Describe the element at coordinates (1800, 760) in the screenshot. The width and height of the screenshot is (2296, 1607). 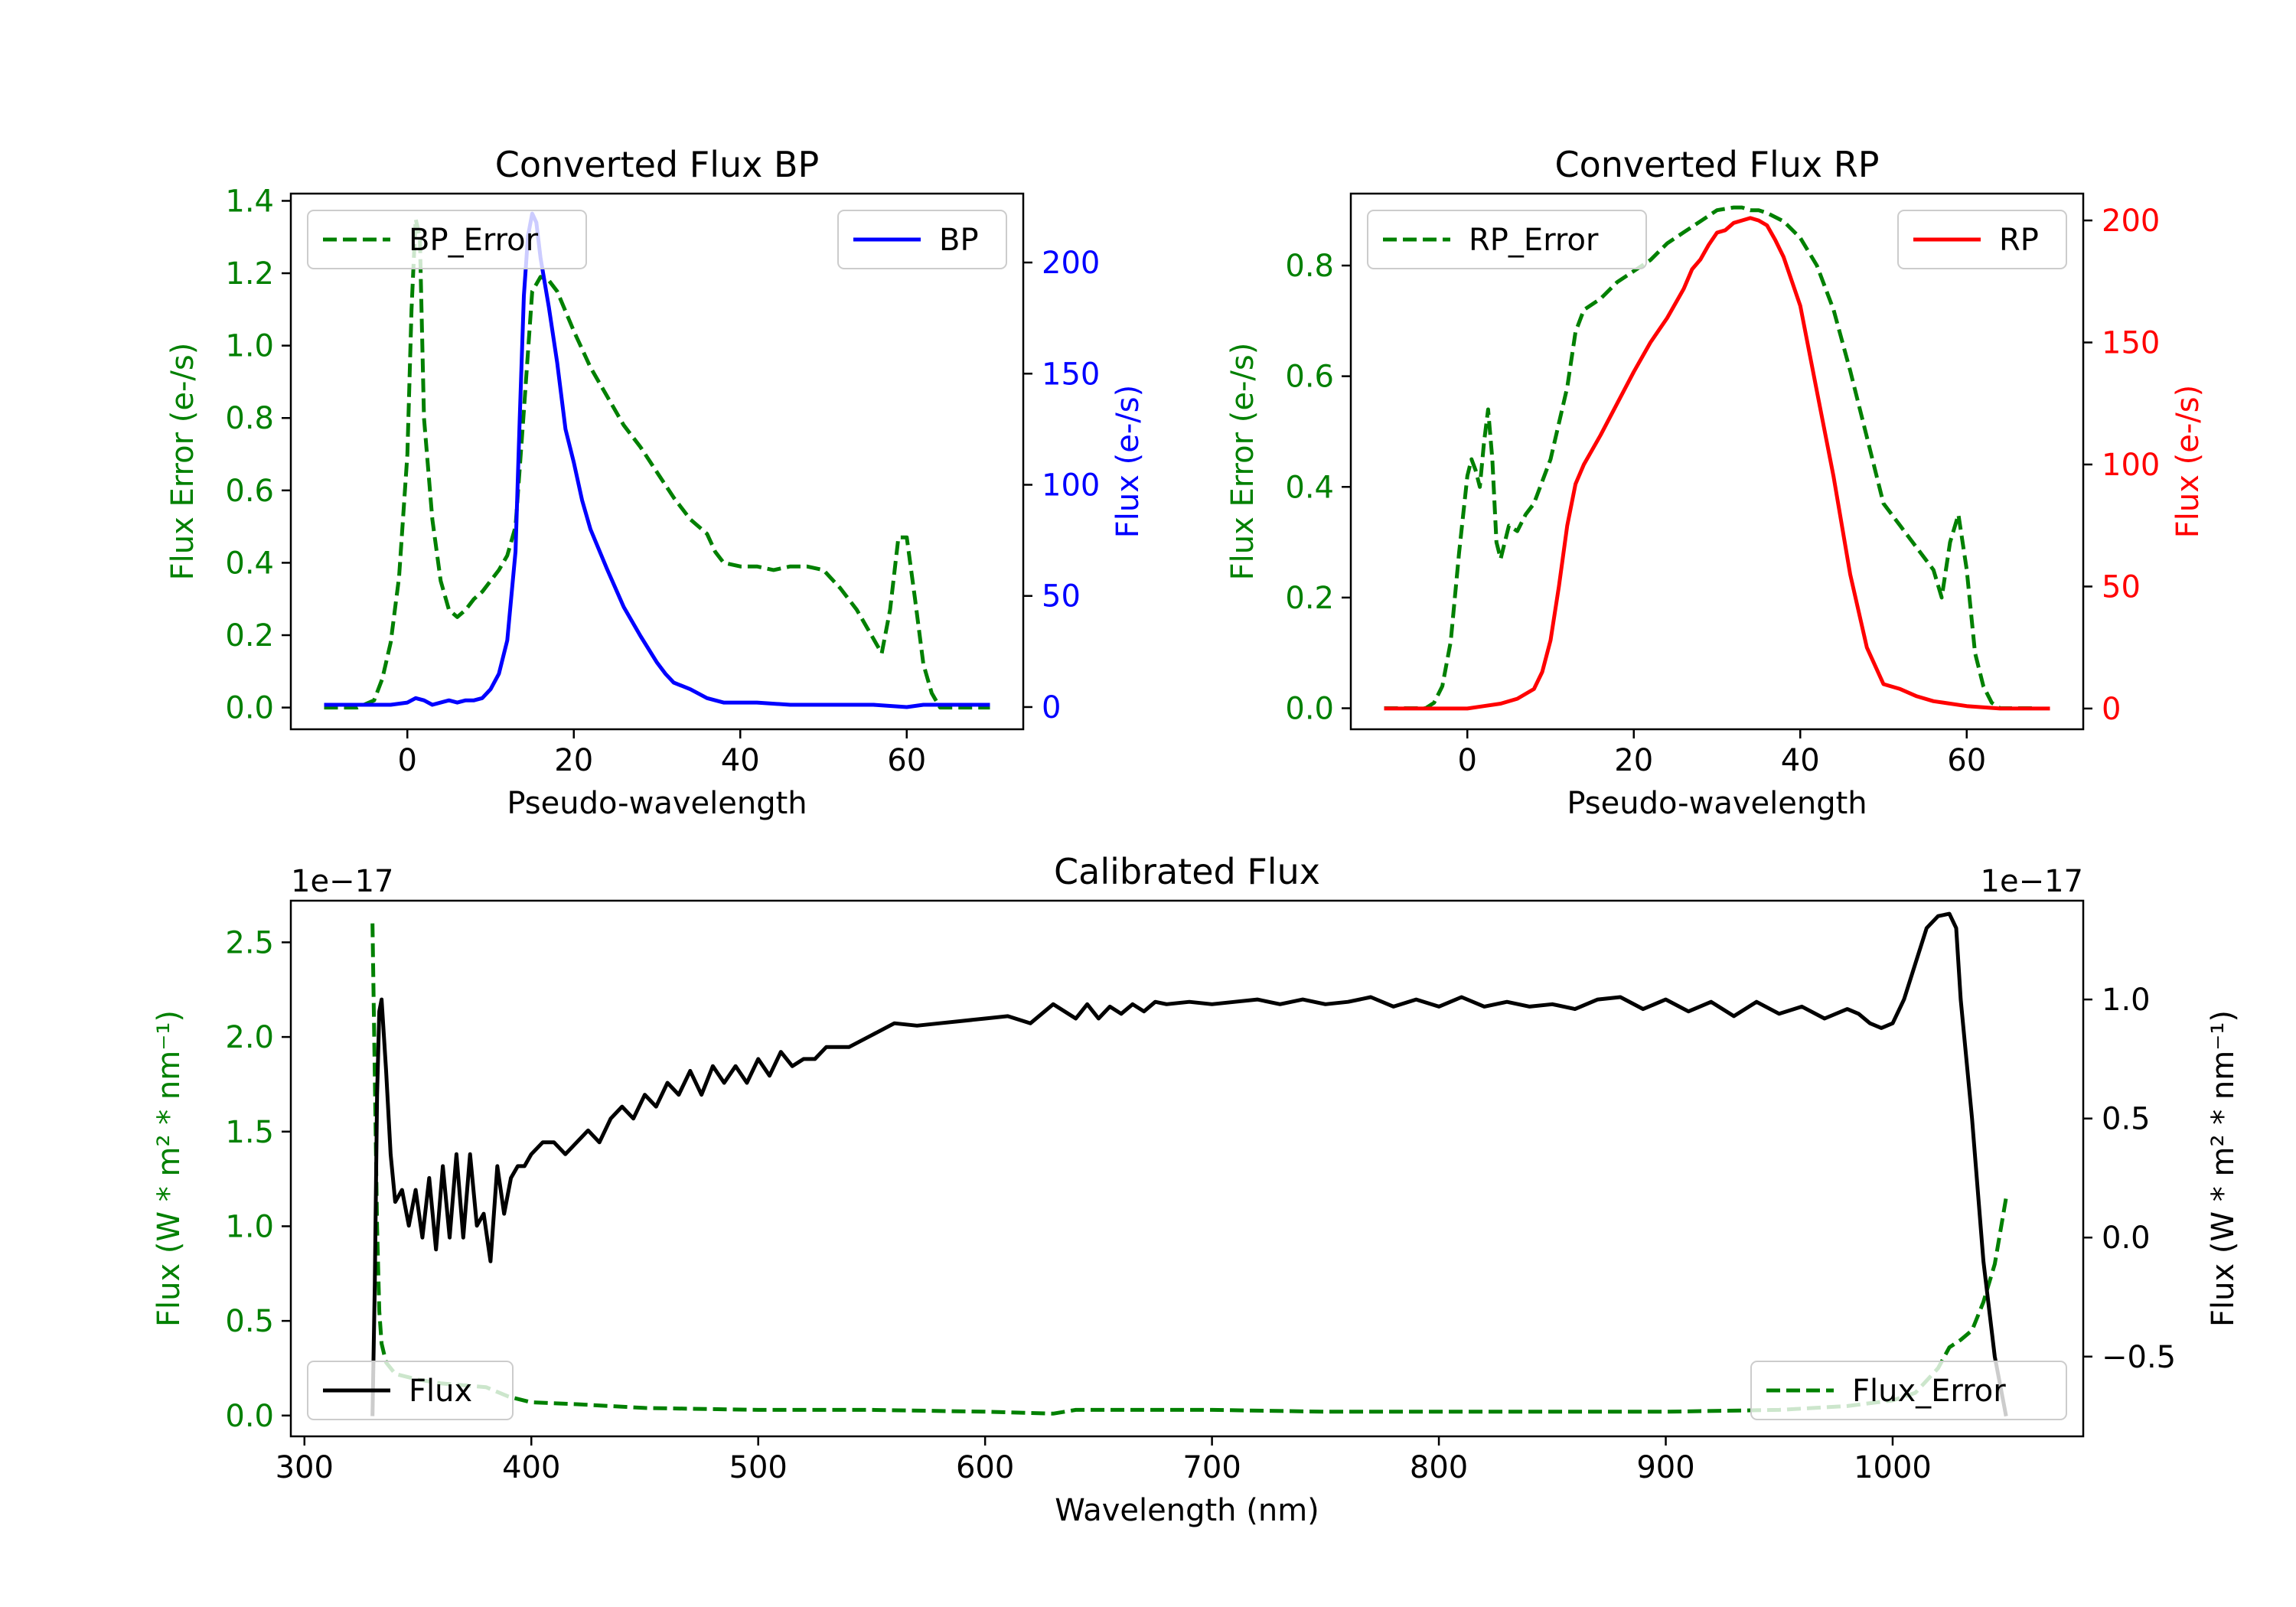
I see `rp-xtick-label: 40` at that location.